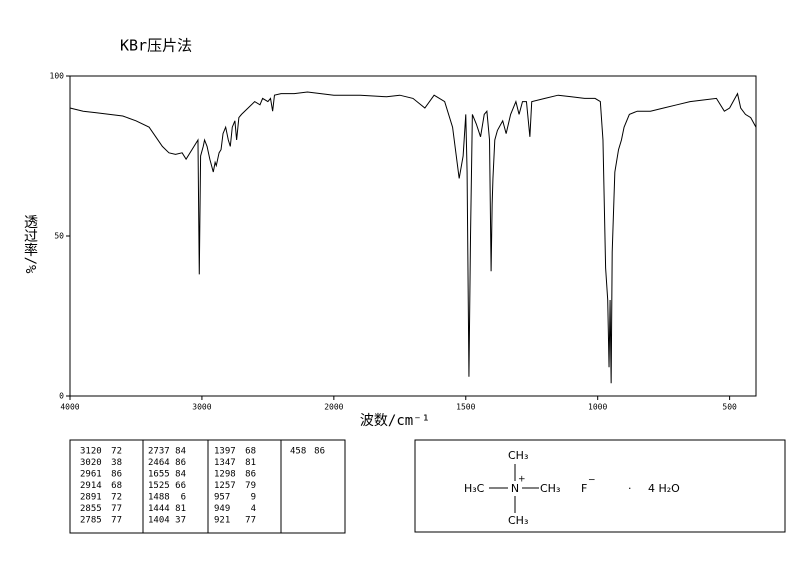 This screenshot has width=794, height=567. I want to click on peak-wavenumber: 1655, so click(159, 475).